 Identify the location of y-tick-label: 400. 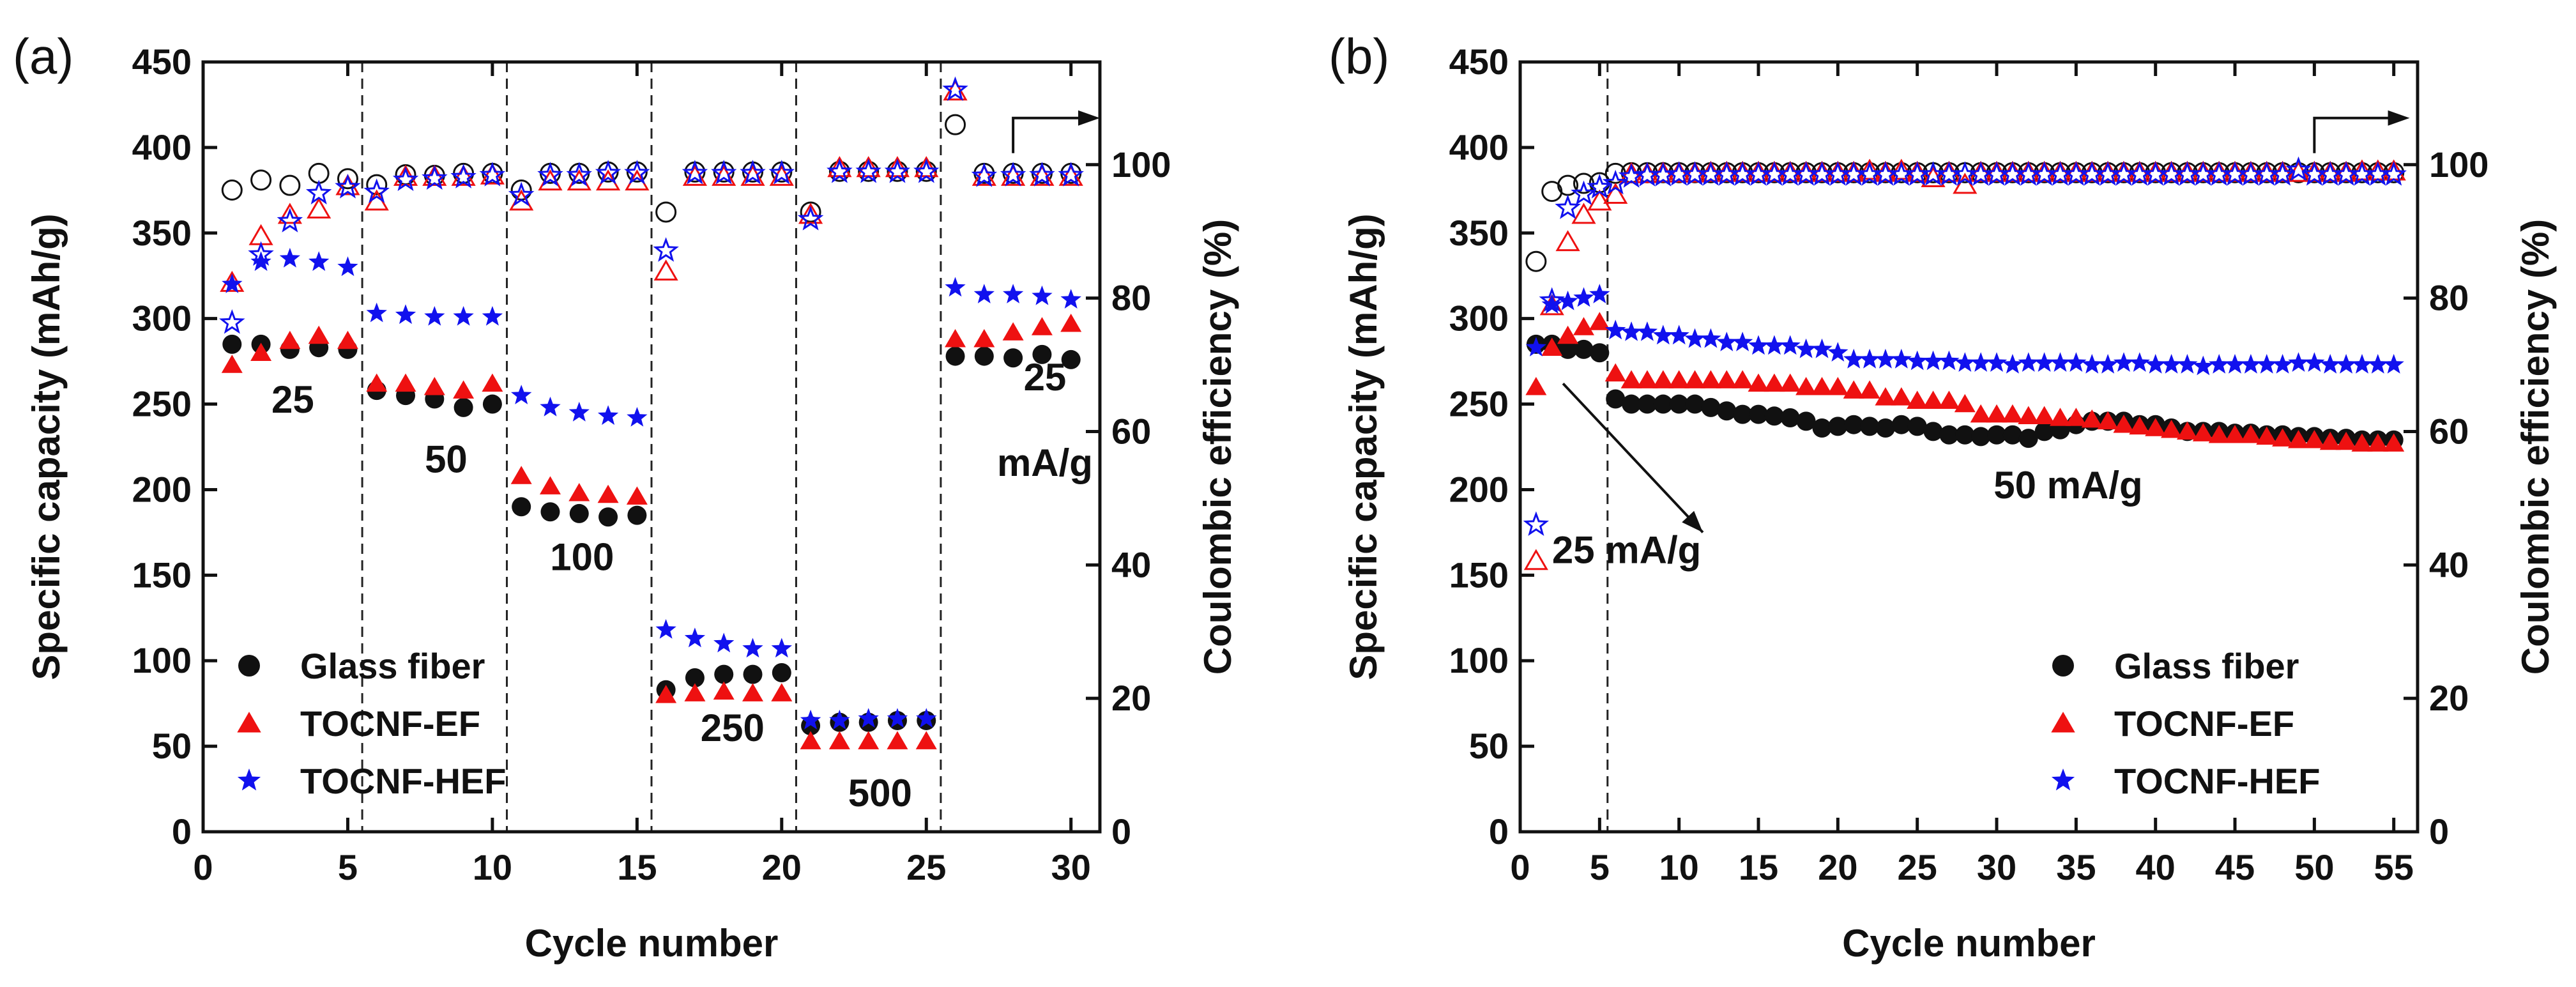
(162, 147).